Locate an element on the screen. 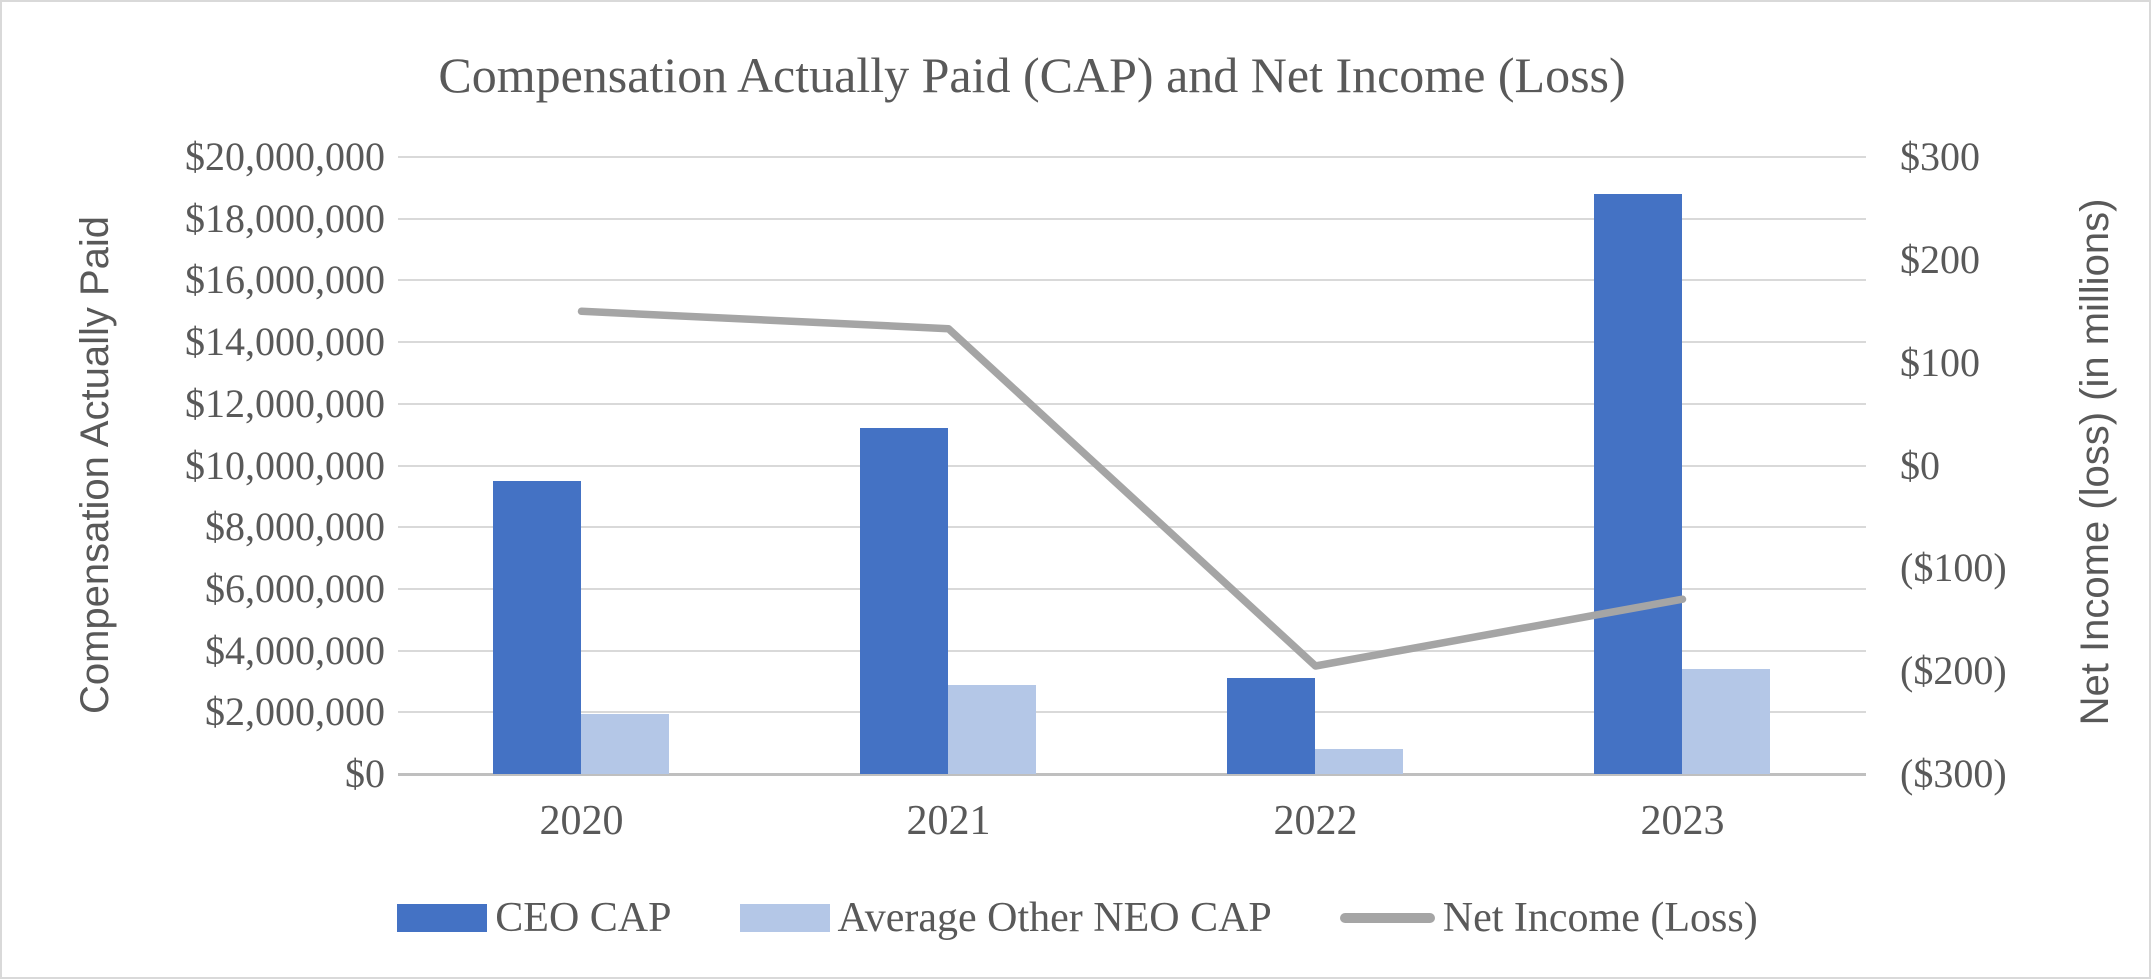 This screenshot has height=979, width=2151. x-axis-label-2021: 2021 is located at coordinates (948, 821).